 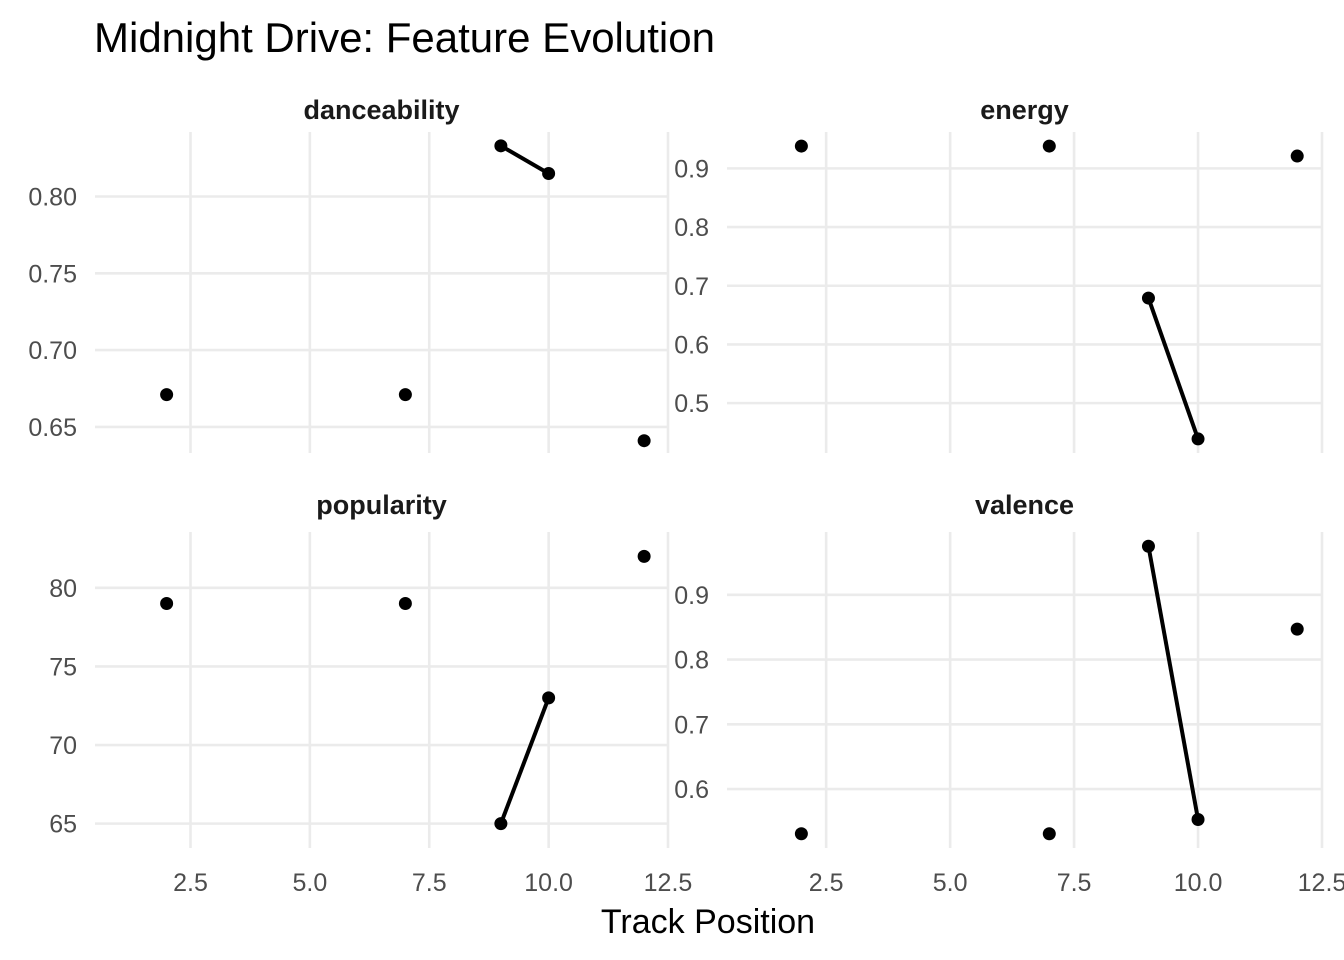 I want to click on y-tick-label: 65, so click(x=63, y=825).